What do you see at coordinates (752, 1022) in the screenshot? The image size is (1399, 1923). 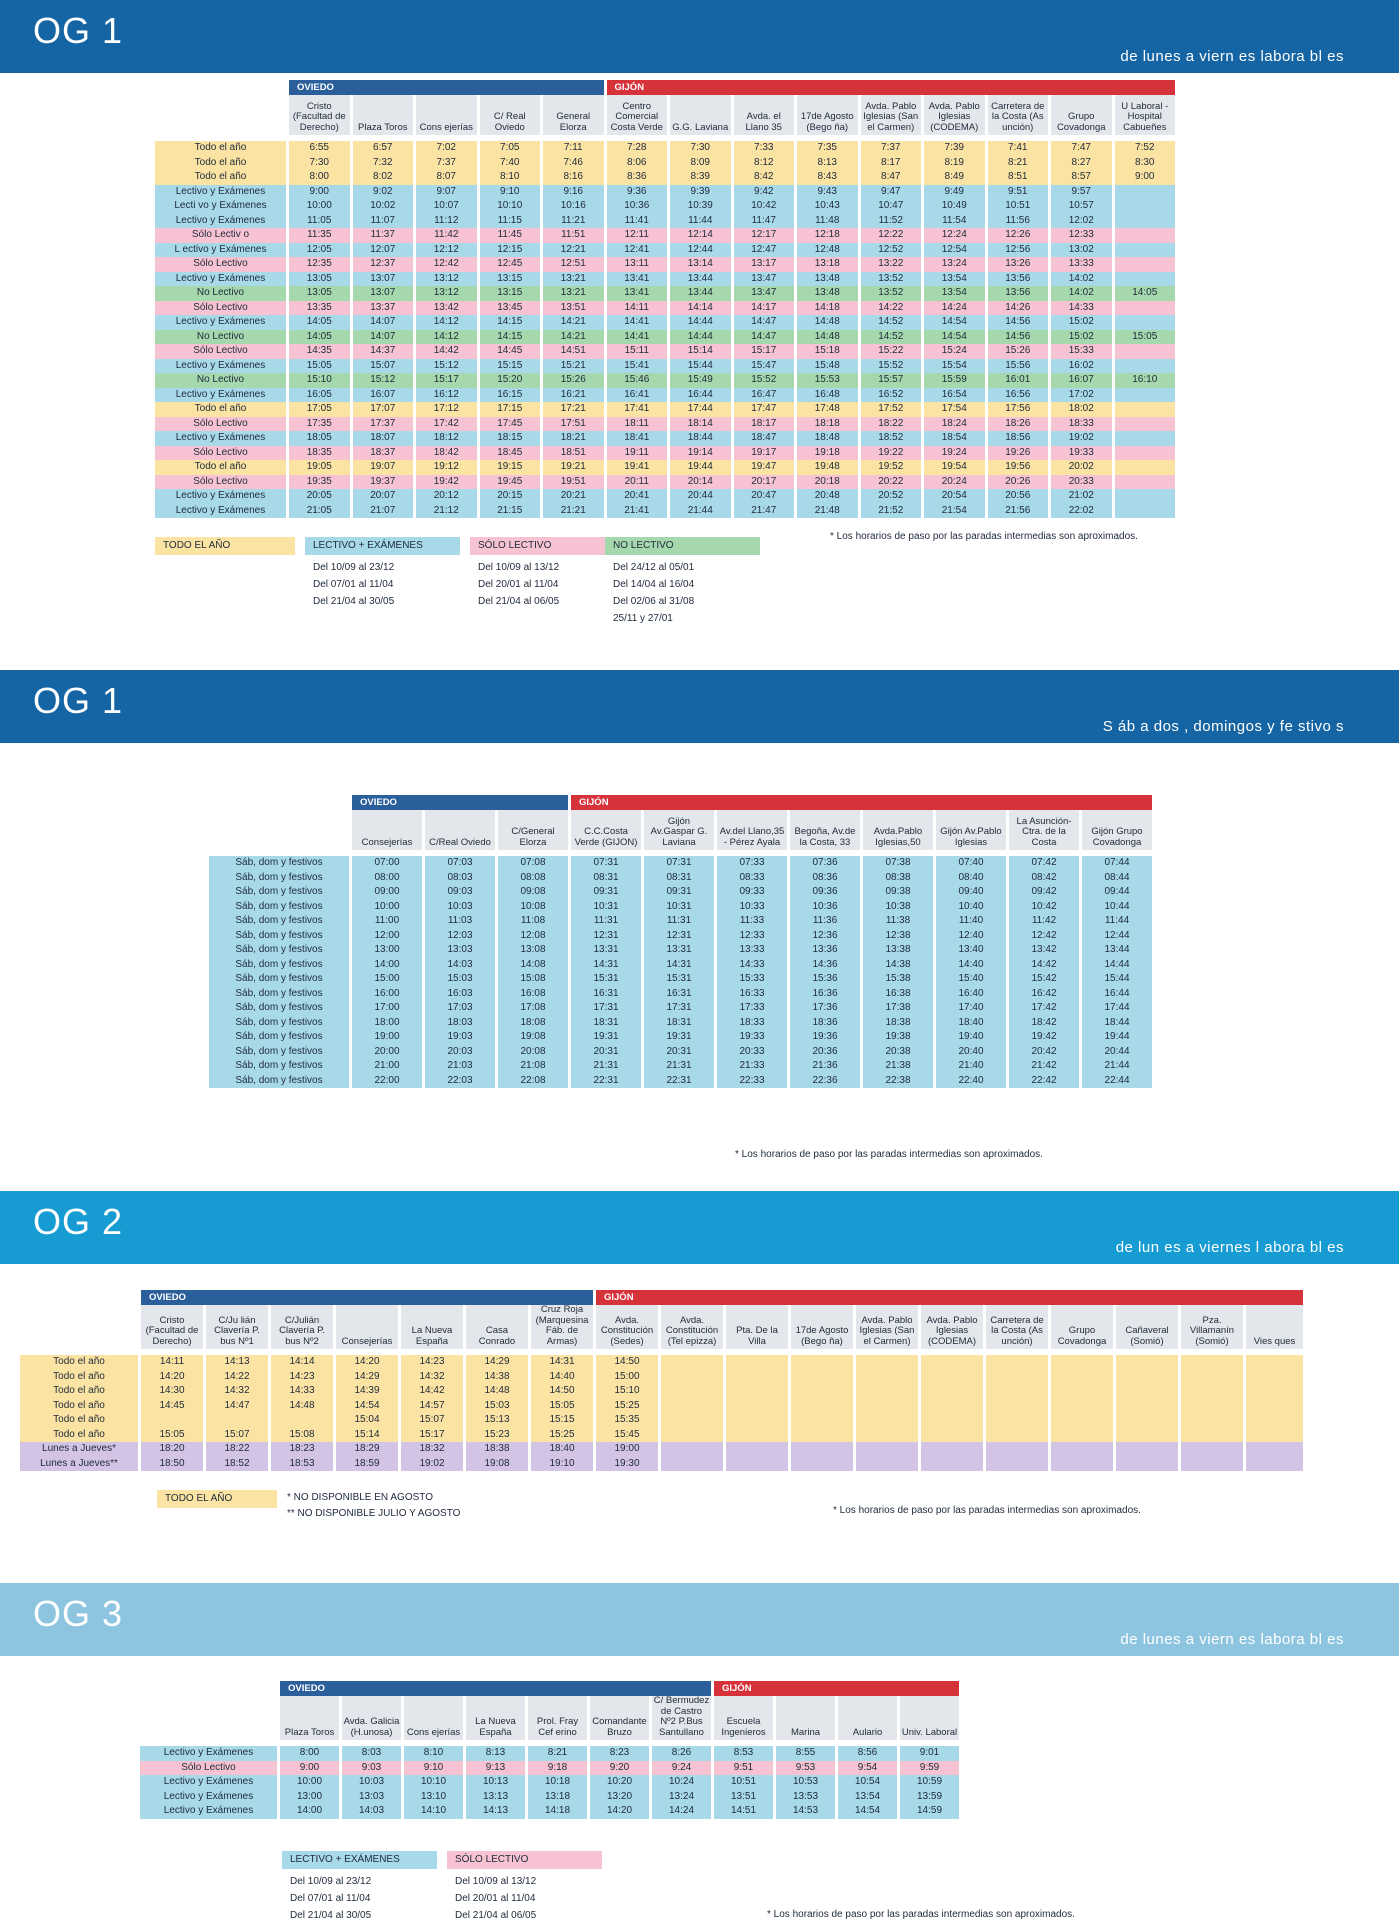 I see `departure-time-cell: 18:33` at bounding box center [752, 1022].